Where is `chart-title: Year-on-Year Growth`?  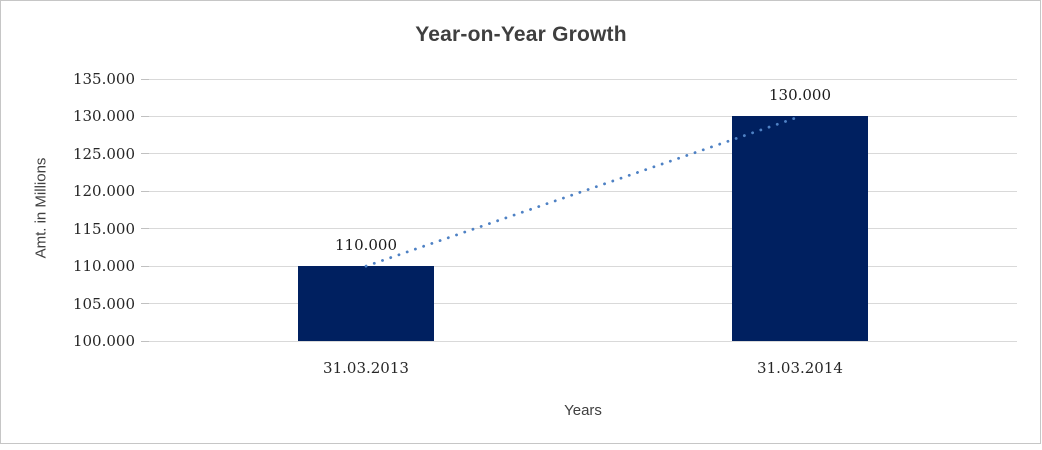
chart-title: Year-on-Year Growth is located at coordinates (521, 34).